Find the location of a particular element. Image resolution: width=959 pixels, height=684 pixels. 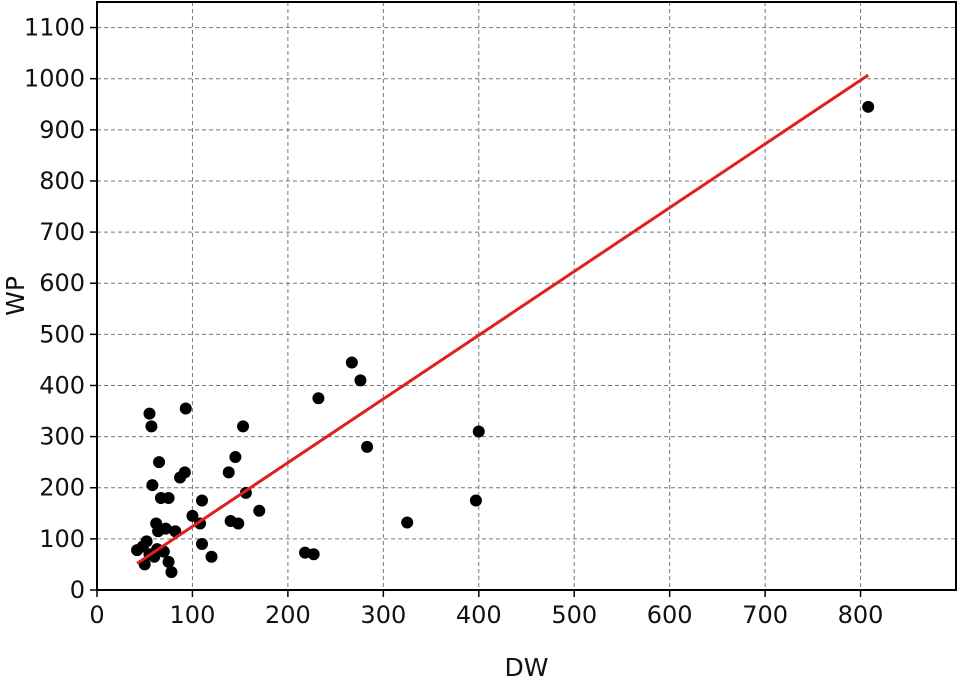

x-tick-label: 400 is located at coordinates (479, 615).